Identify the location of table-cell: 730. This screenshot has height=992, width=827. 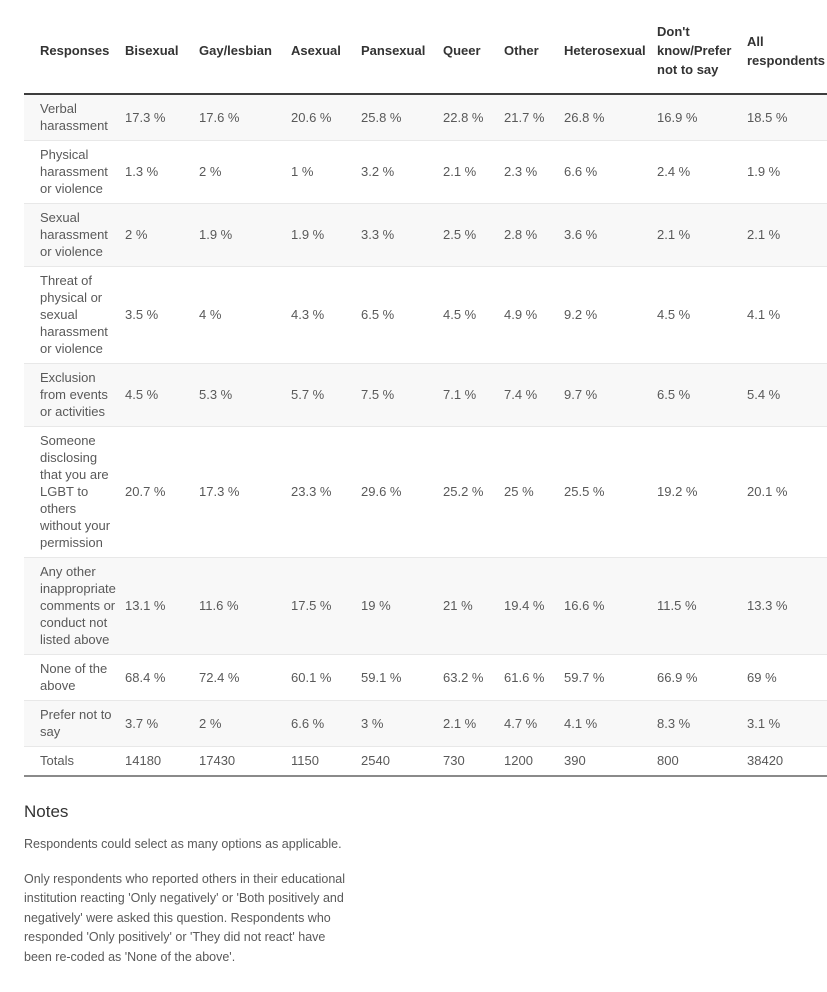
(473, 761).